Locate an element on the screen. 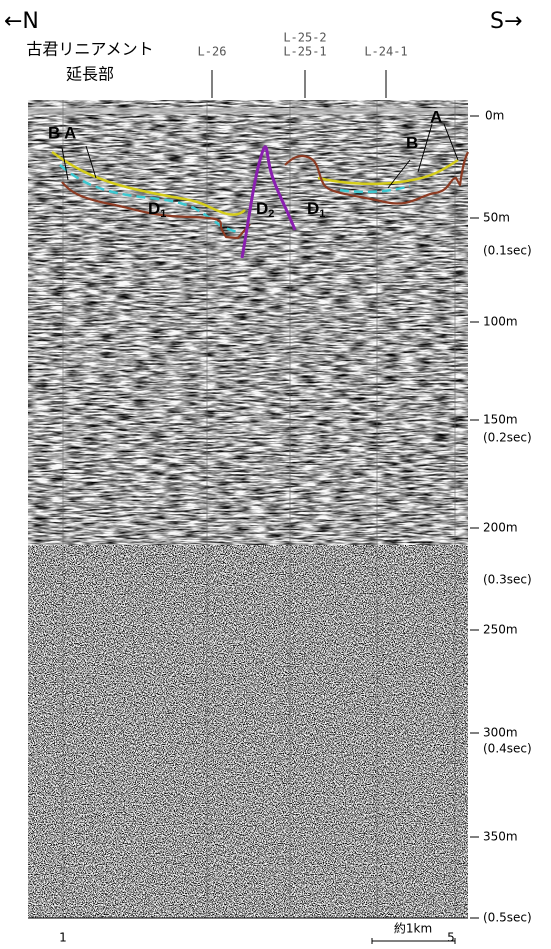 This screenshot has width=551, height=949. horizons is located at coordinates (260, 191).